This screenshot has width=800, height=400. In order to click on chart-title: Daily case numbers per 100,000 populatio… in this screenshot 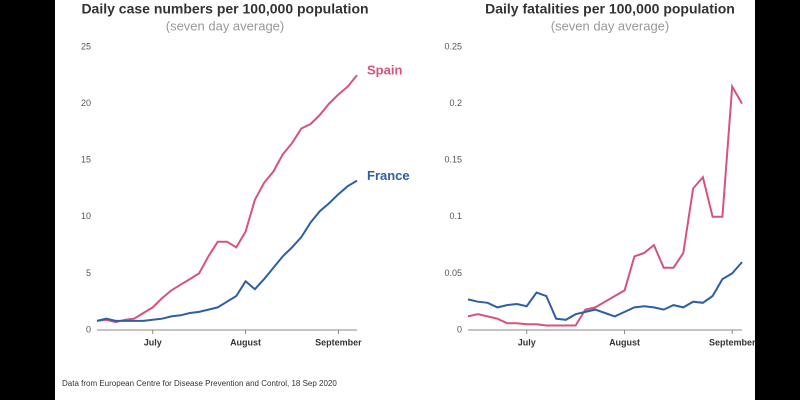, I will do `click(224, 9)`.